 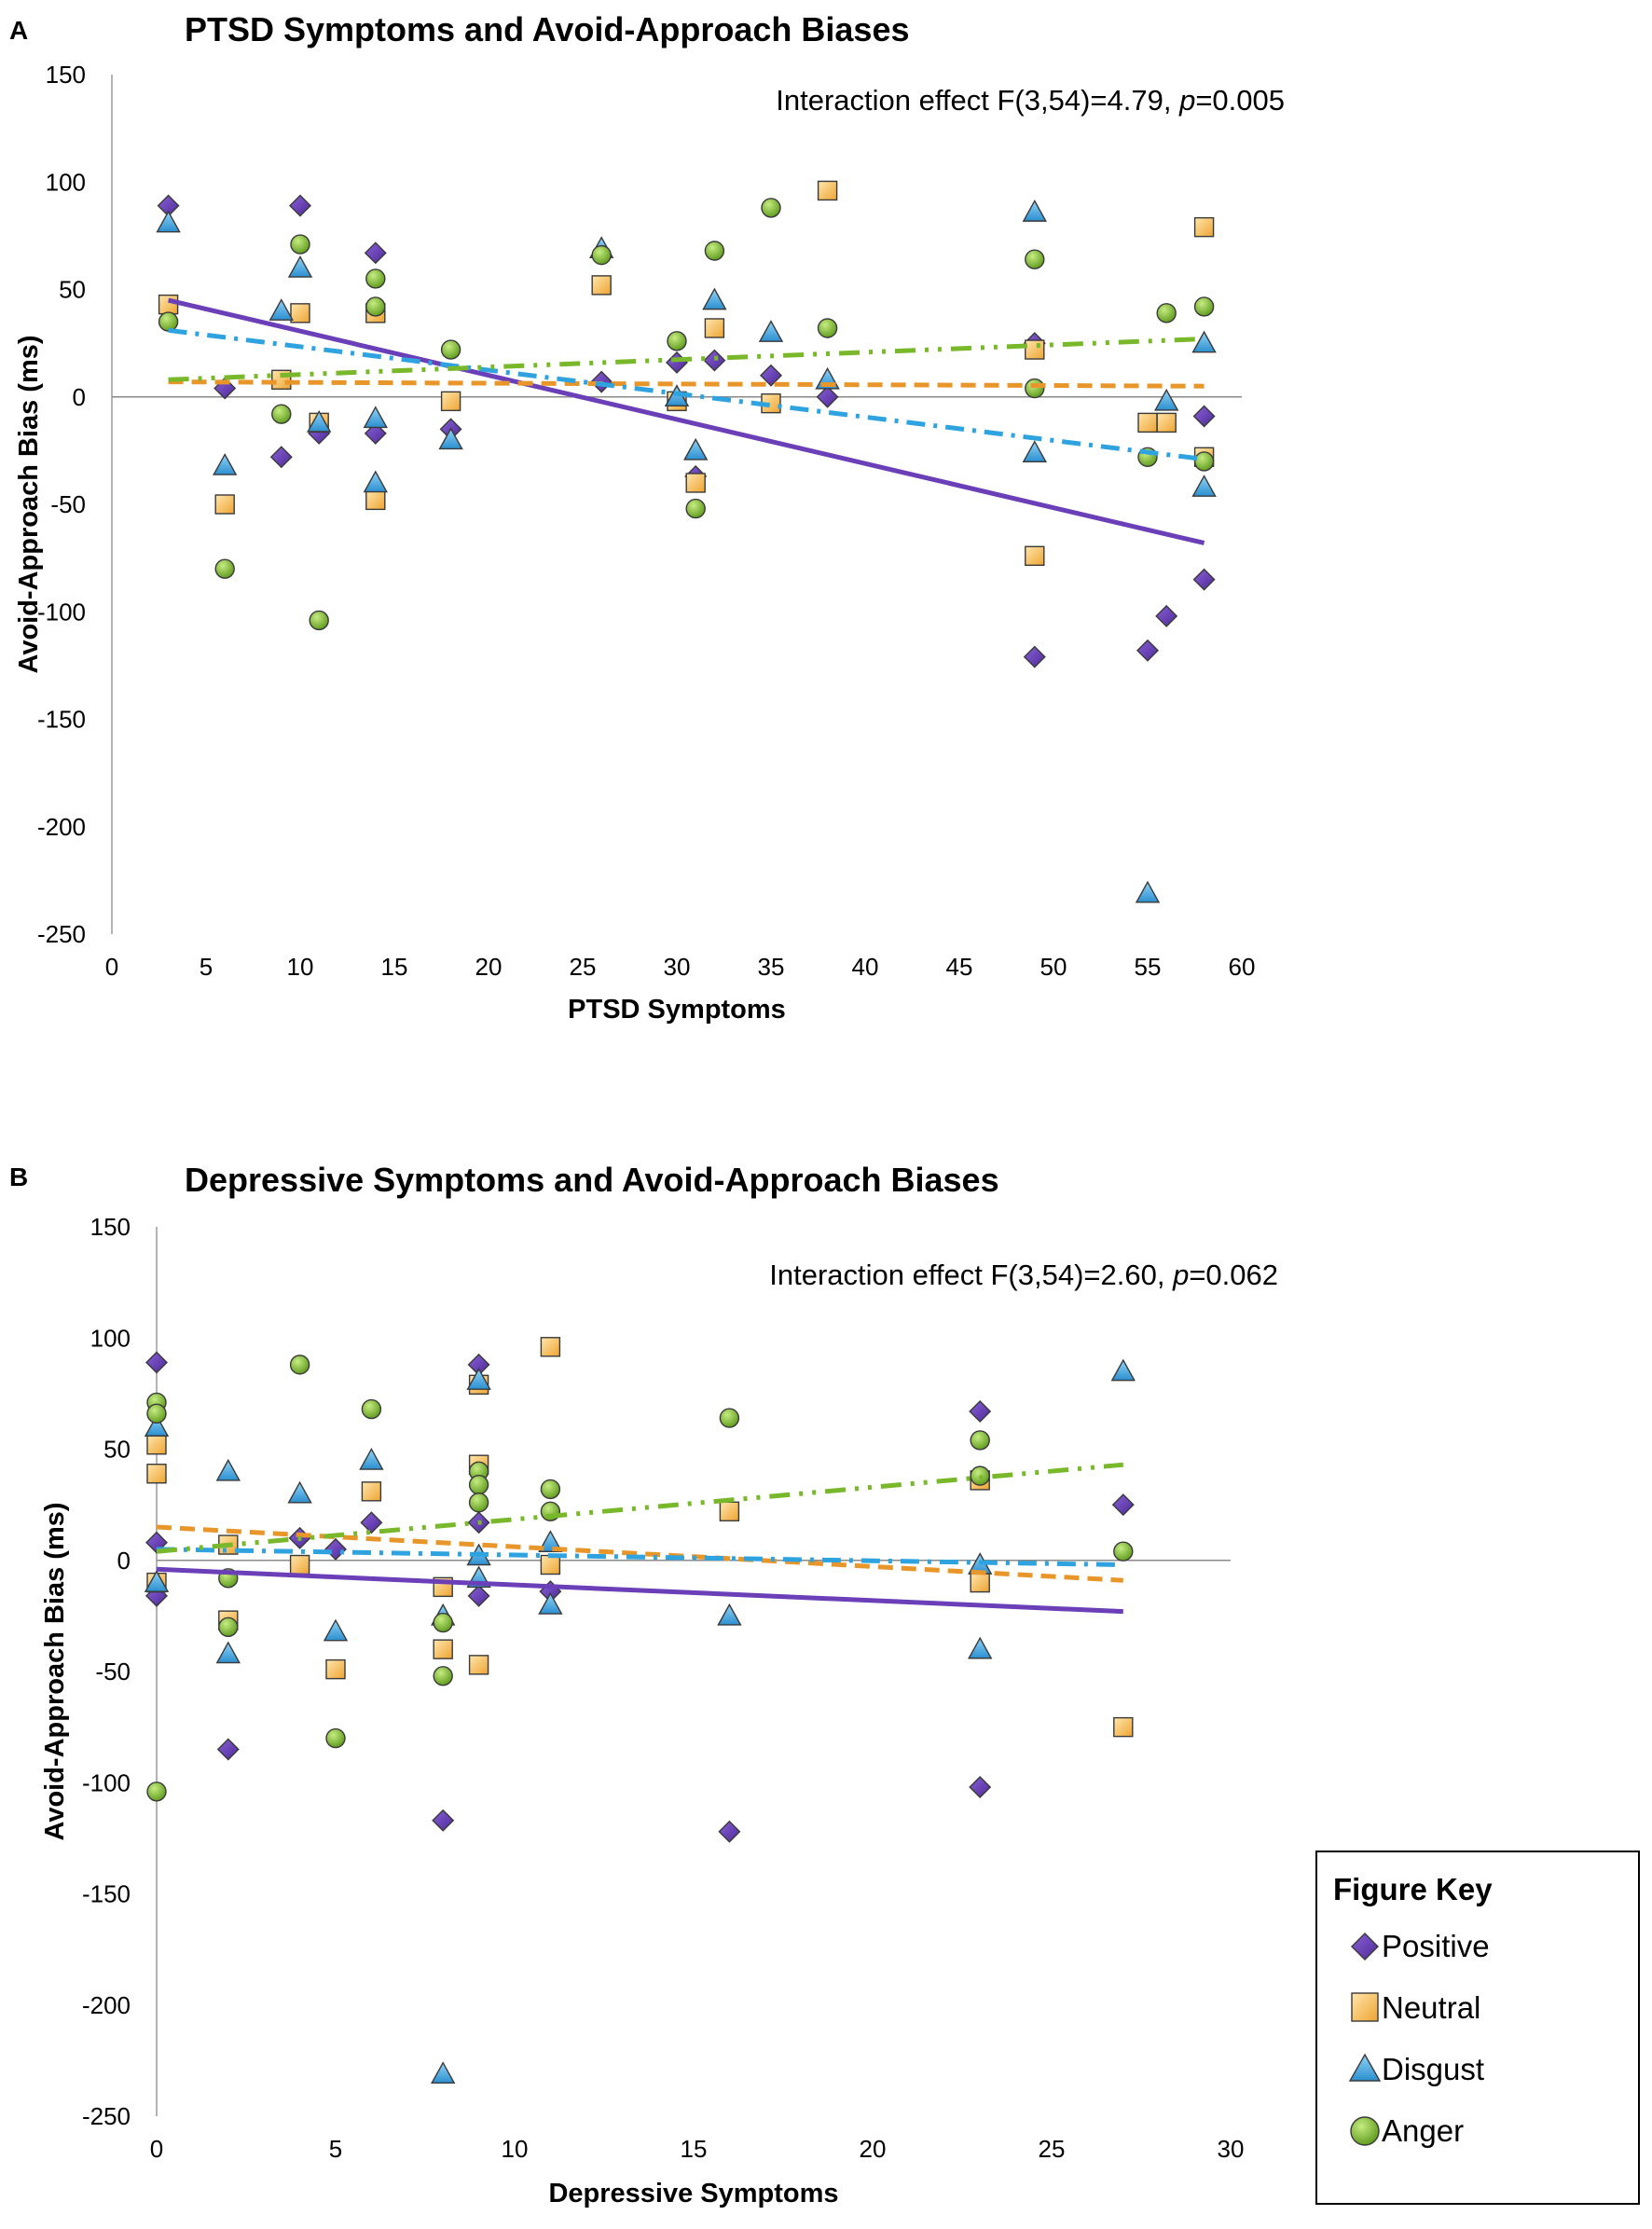 I want to click on legend-item-anger: Anger, so click(x=1407, y=2130).